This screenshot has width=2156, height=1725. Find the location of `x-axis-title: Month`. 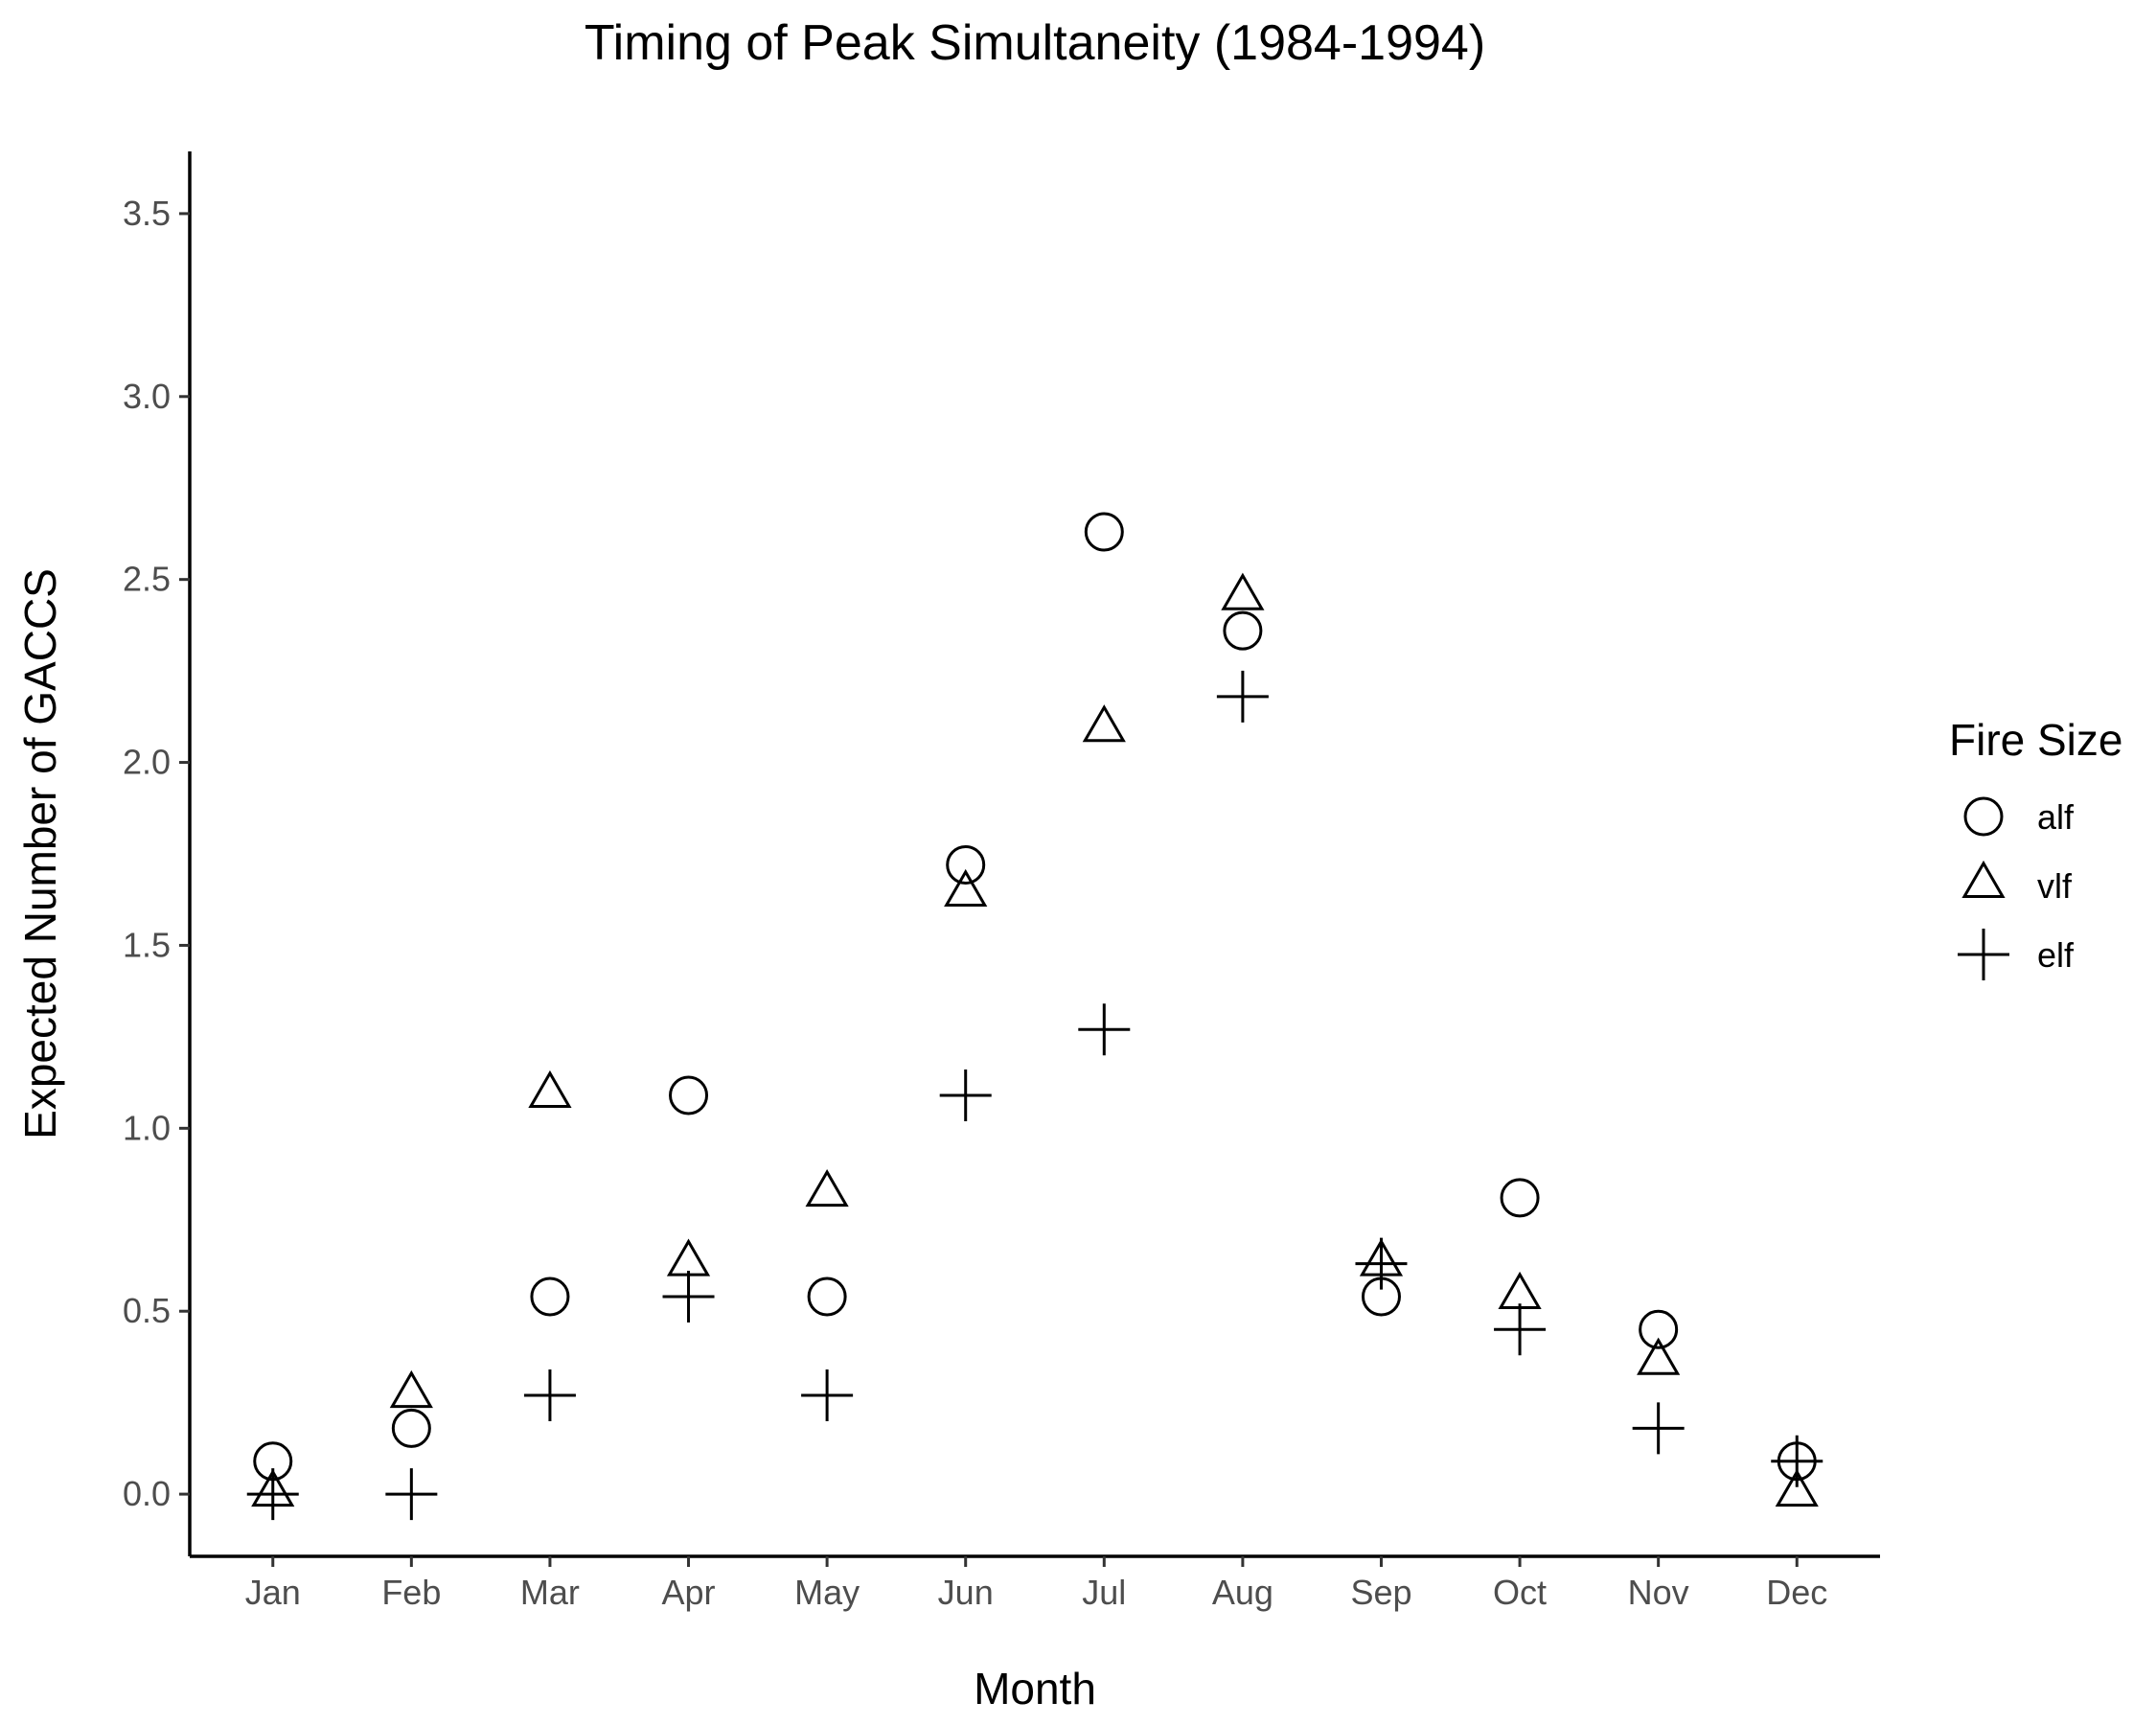

x-axis-title: Month is located at coordinates (1035, 1689).